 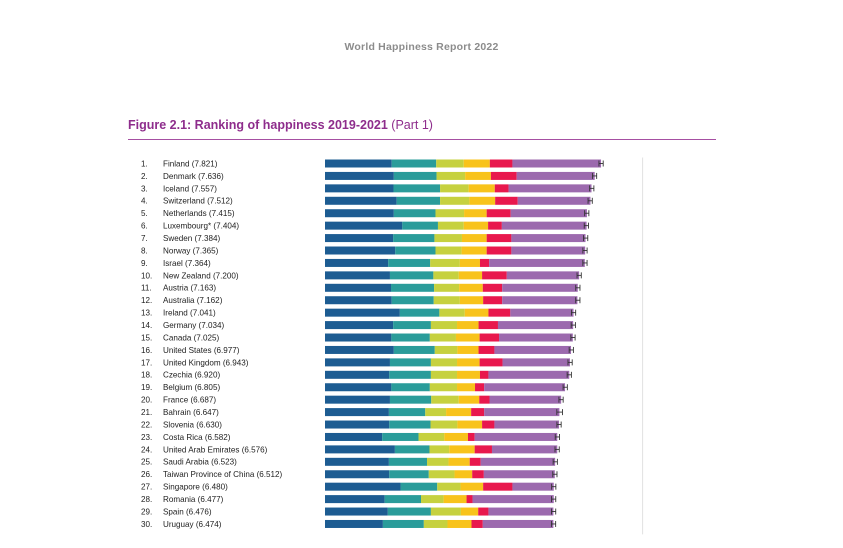 What do you see at coordinates (191, 387) in the screenshot?
I see `country-label: Belgium (6.805)` at bounding box center [191, 387].